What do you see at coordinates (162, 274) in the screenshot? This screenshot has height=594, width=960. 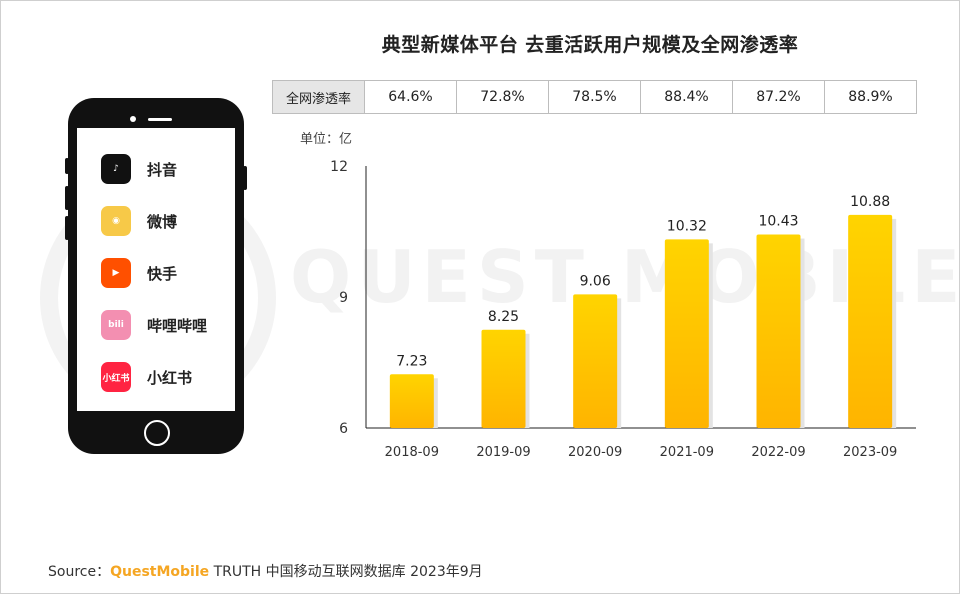 I see `app-name: 快手` at bounding box center [162, 274].